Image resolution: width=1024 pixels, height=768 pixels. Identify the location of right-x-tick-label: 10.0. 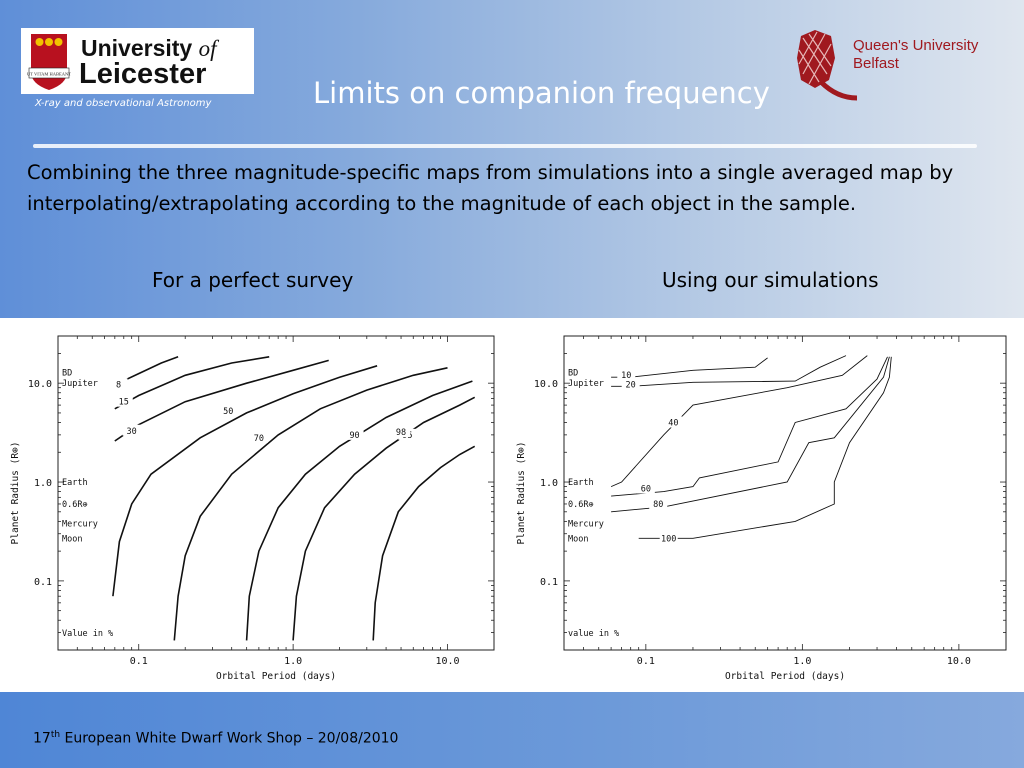
(959, 661).